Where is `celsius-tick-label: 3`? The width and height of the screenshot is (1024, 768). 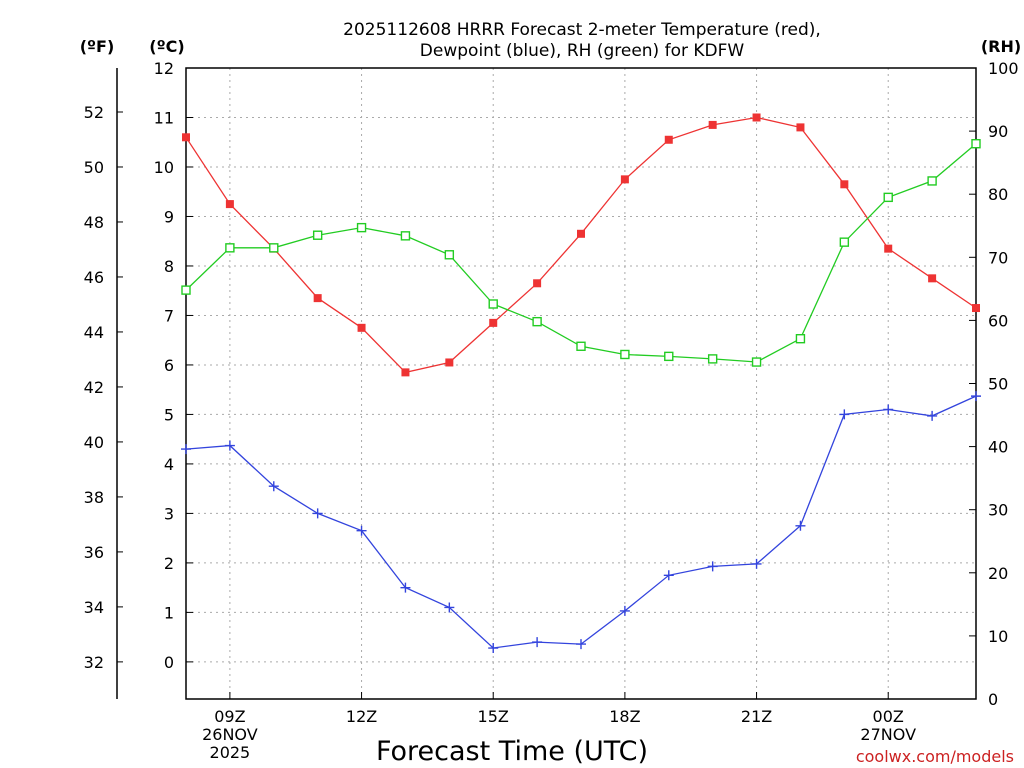
celsius-tick-label: 3 is located at coordinates (169, 513).